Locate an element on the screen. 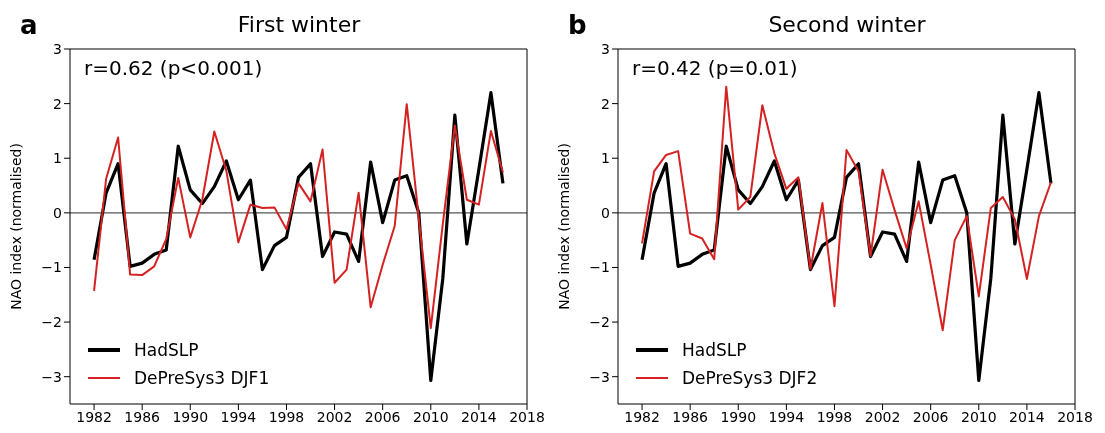 This screenshot has width=1105, height=433. annotation: r=0.62 (p<0.001) is located at coordinates (173, 68).